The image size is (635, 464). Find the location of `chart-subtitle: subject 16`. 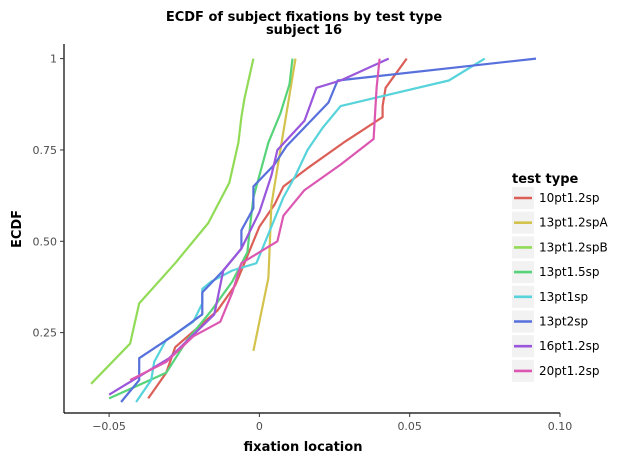

chart-subtitle: subject 16 is located at coordinates (304, 30).